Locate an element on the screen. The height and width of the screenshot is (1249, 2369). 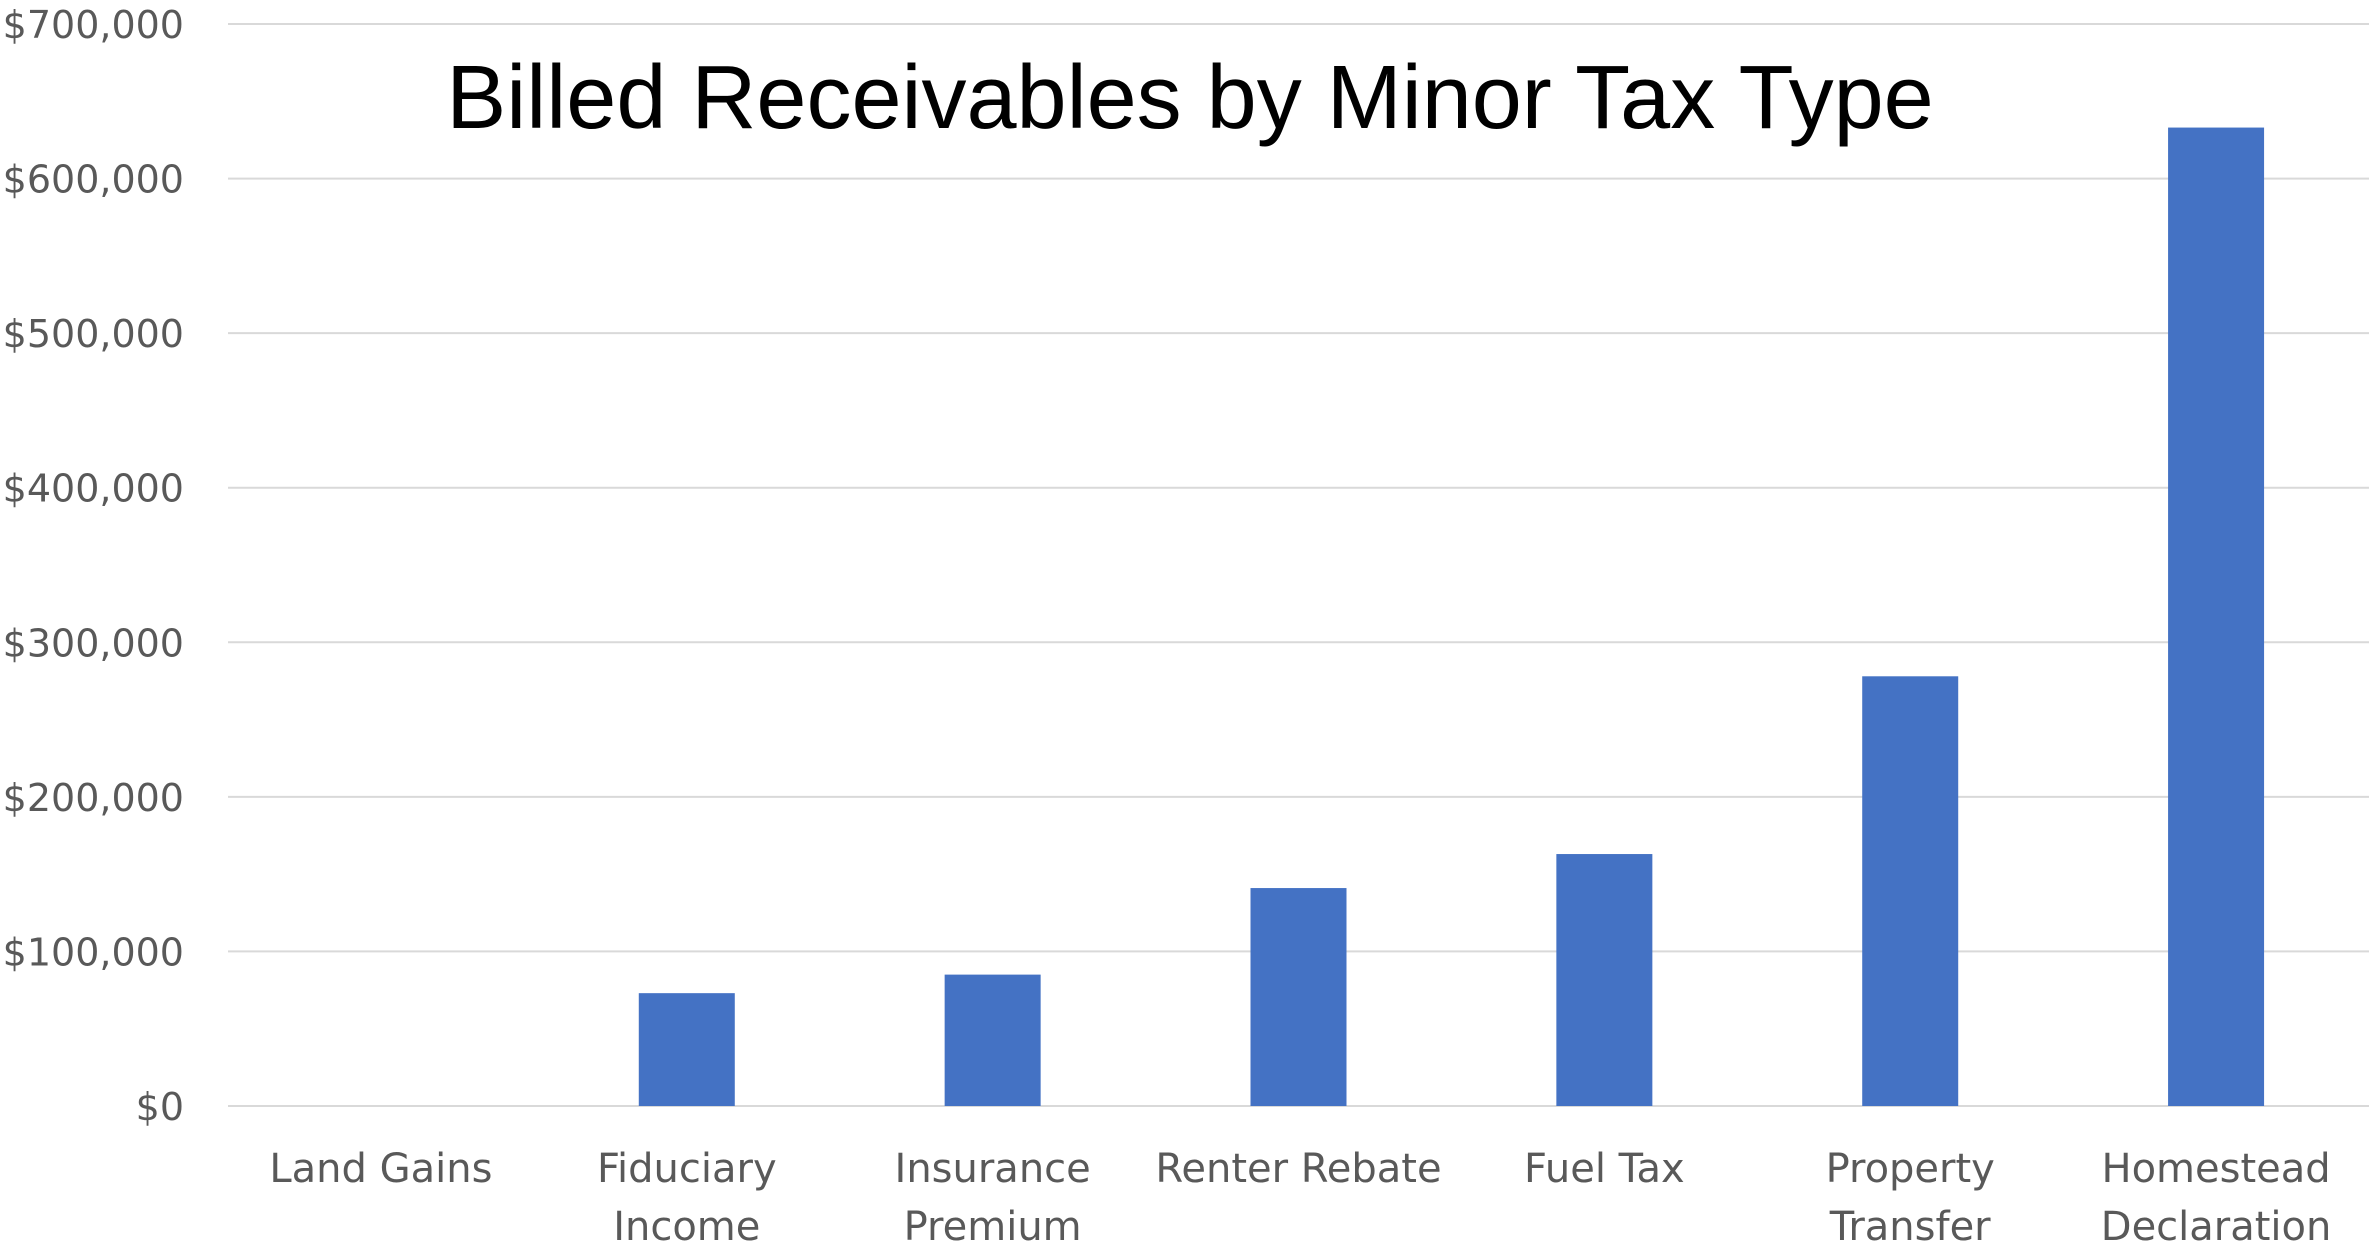
x-tick-label: Fuel Tax is located at coordinates (1604, 1169).